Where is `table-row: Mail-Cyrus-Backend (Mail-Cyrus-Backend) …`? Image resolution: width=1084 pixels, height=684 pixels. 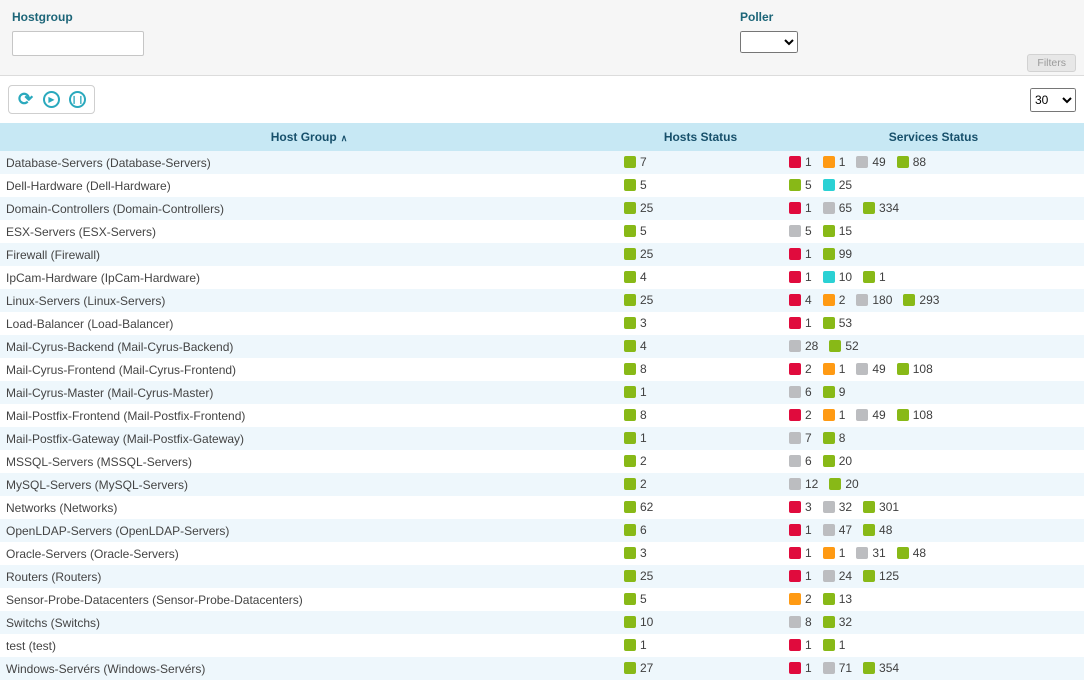
table-row: Mail-Cyrus-Backend (Mail-Cyrus-Backend) … is located at coordinates (542, 346).